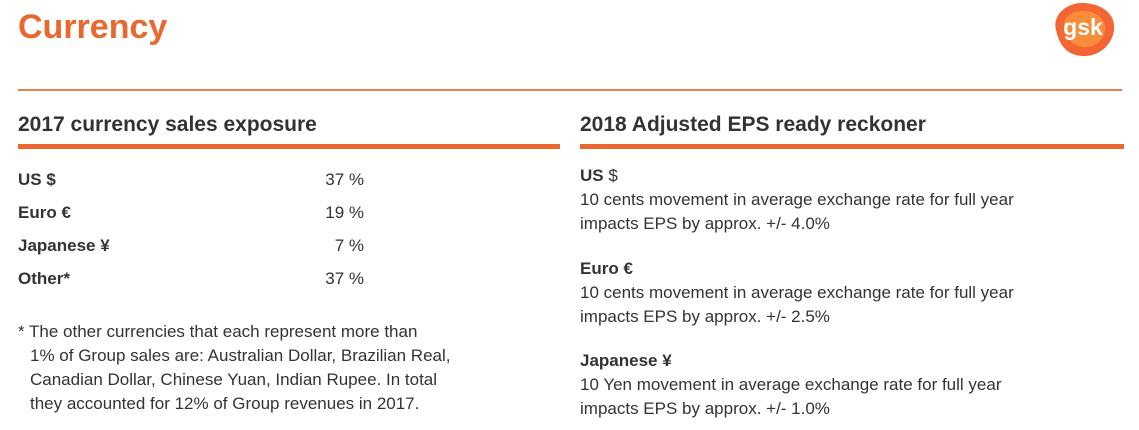 The width and height of the screenshot is (1139, 430). Describe the element at coordinates (705, 408) in the screenshot. I see `reckoner-item-line: impacts EPS by approx. +/- 1.0%` at that location.